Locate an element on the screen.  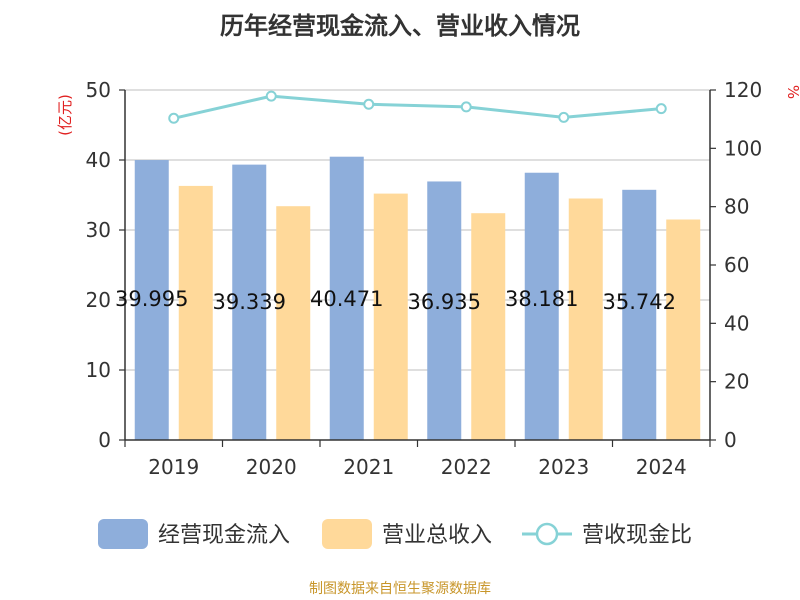
x-tick-label: 2022 is located at coordinates (466, 467).